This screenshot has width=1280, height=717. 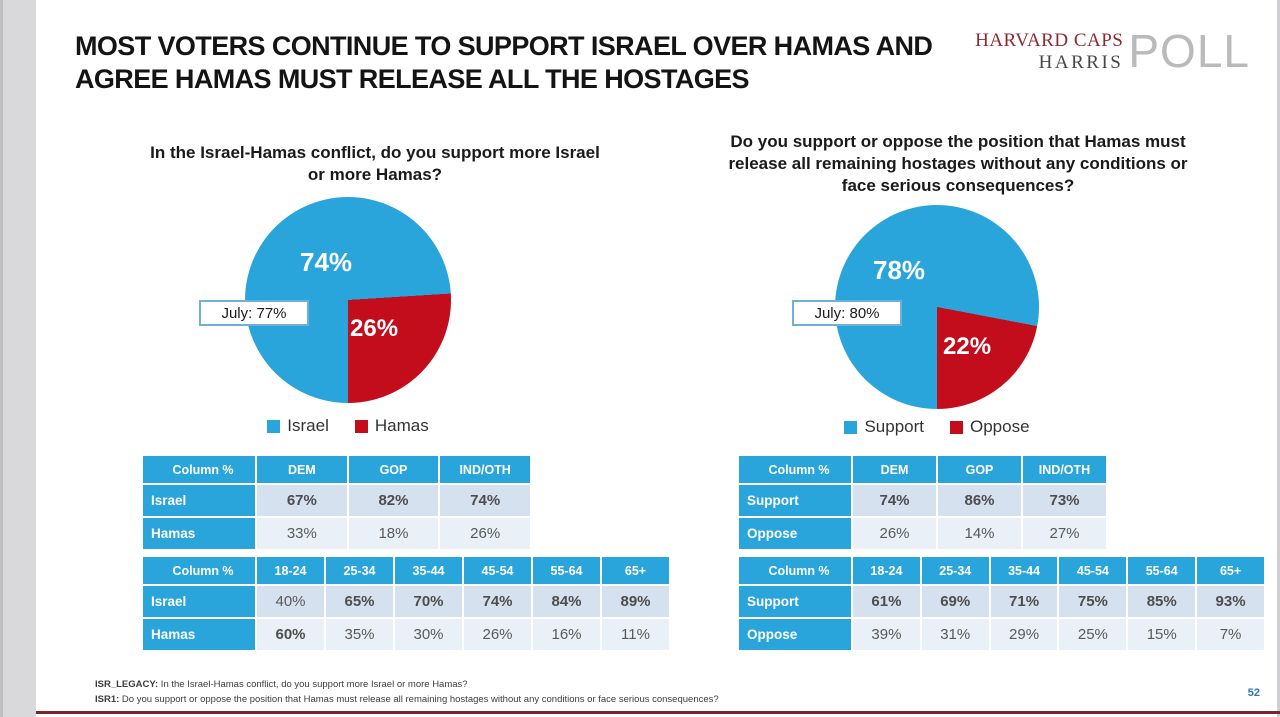 What do you see at coordinates (1189, 51) in the screenshot?
I see `logo-poll: POLL` at bounding box center [1189, 51].